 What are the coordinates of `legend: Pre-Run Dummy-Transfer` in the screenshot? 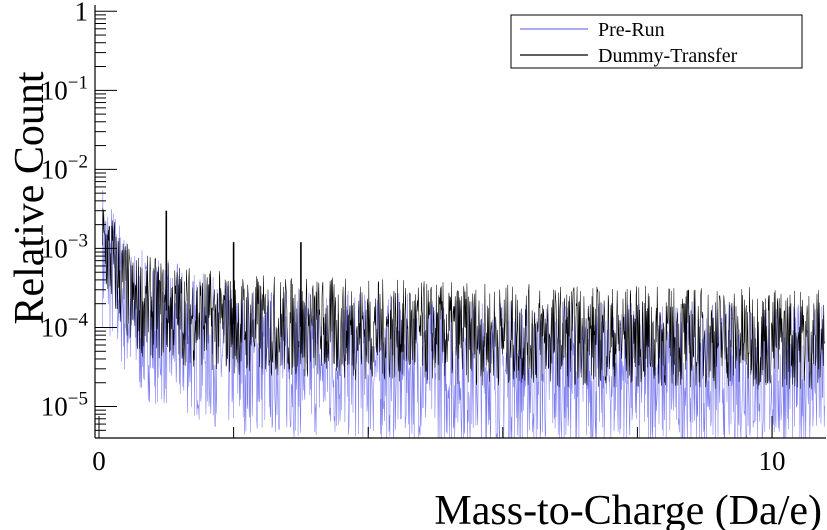 It's located at (656, 41).